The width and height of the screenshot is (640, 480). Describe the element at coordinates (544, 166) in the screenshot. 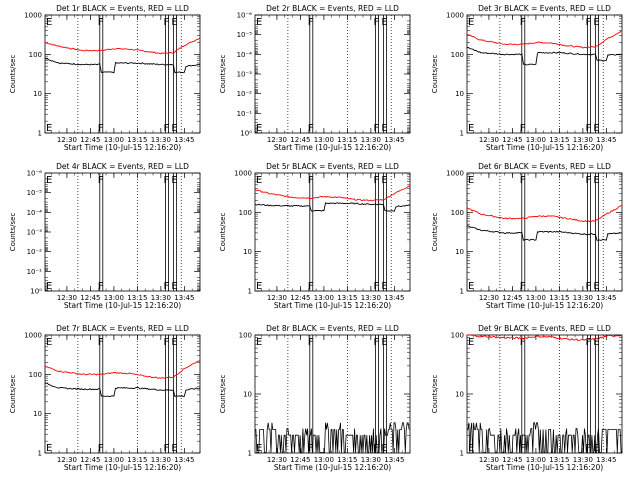

I see `panel-title: Det 6r BLACK = Events, RED = LLD` at that location.